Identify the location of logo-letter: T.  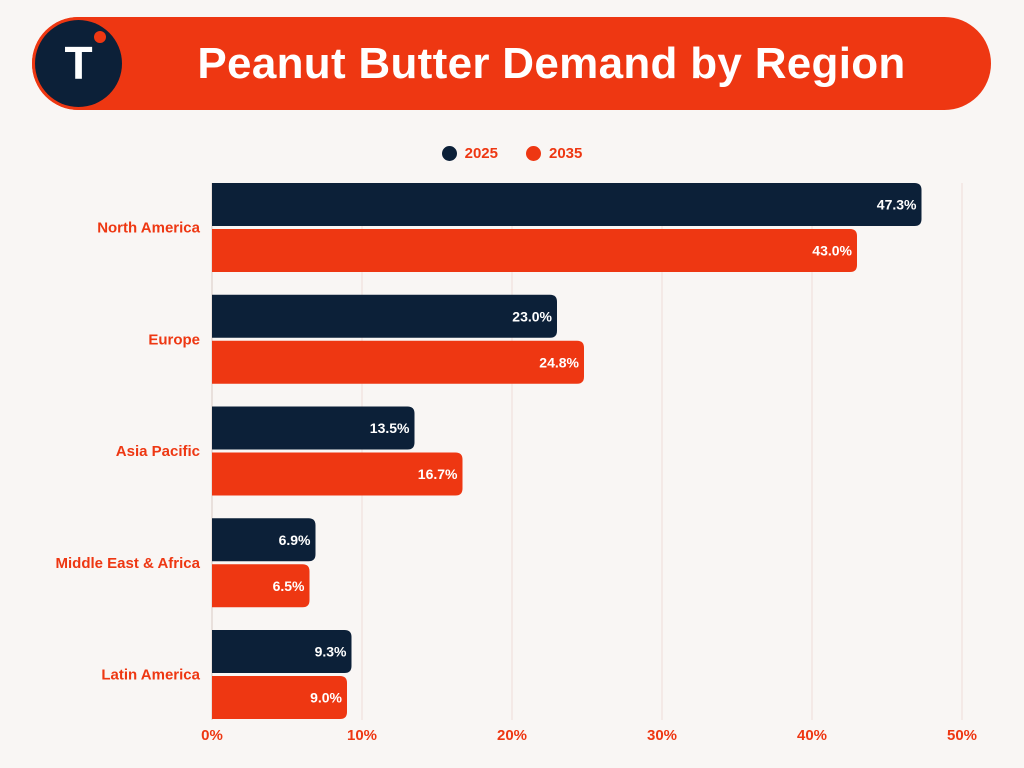
(78, 63).